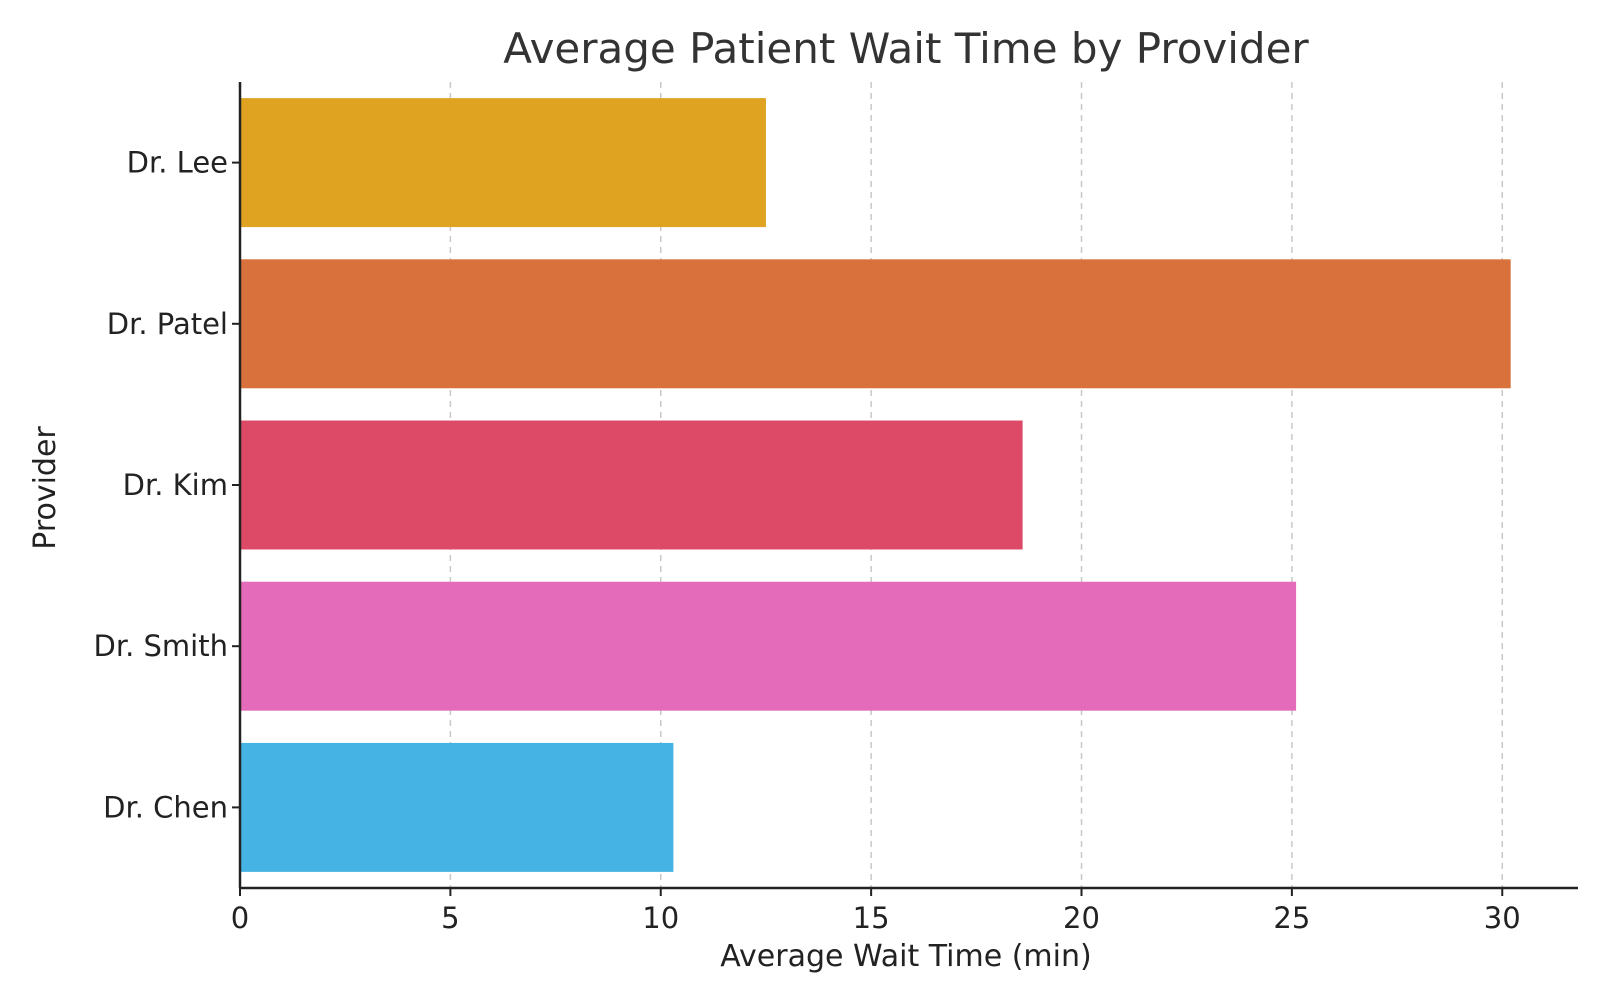 The width and height of the screenshot is (1600, 1000). I want to click on x-tick-label: 15, so click(871, 918).